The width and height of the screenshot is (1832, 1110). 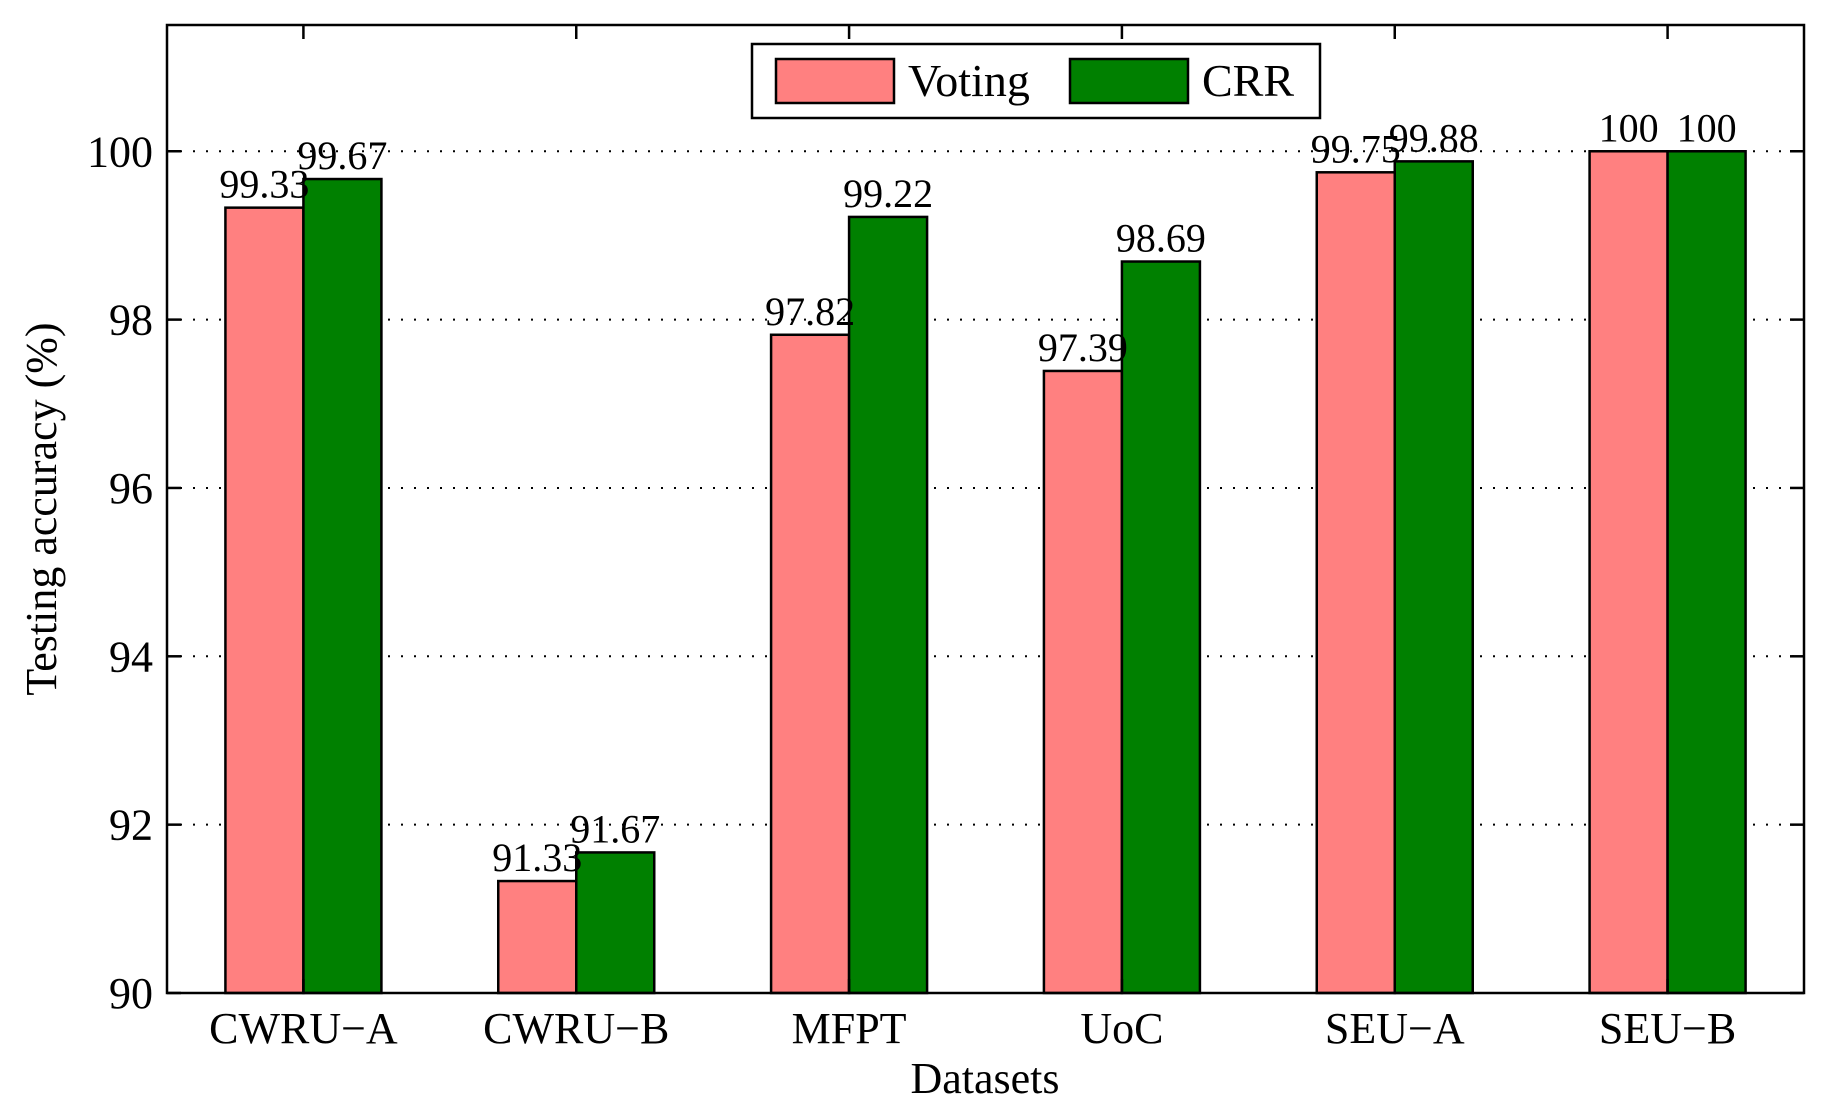 What do you see at coordinates (1629, 127) in the screenshot?
I see `data-label-voting: 100` at bounding box center [1629, 127].